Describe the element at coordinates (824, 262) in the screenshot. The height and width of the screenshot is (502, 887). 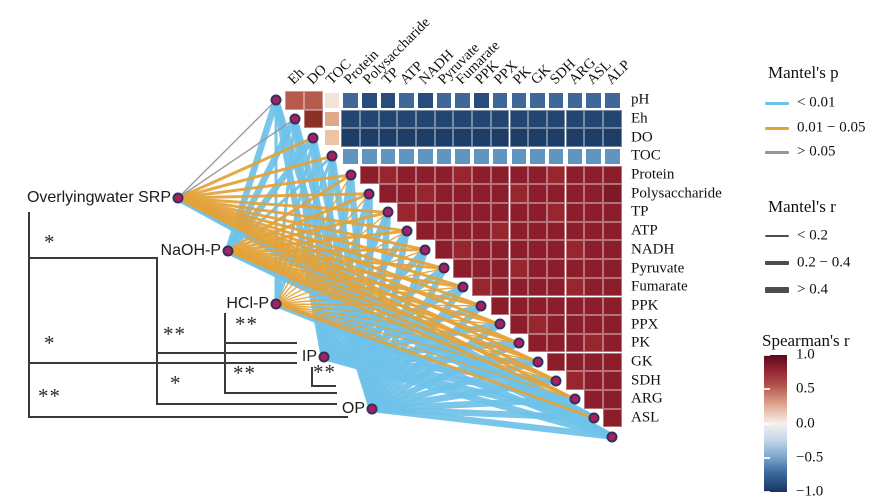
I see `legend-item-label: 0.2 − 0.4` at that location.